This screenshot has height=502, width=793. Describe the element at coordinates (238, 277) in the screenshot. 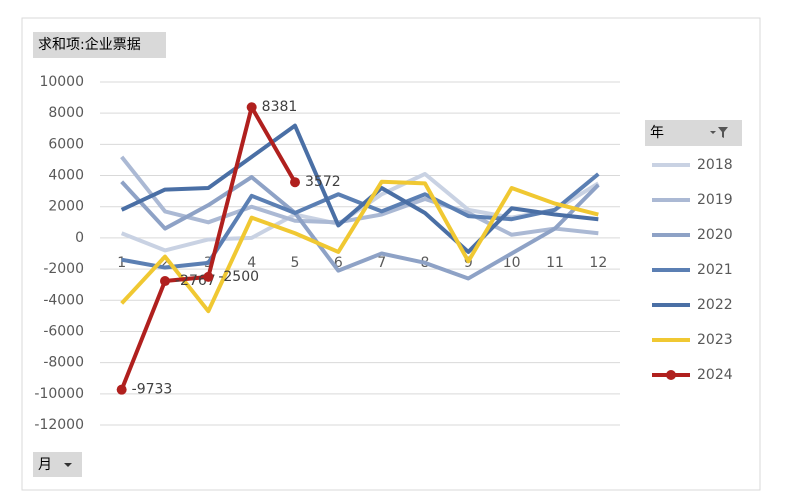

I see `data-label: -2500` at that location.